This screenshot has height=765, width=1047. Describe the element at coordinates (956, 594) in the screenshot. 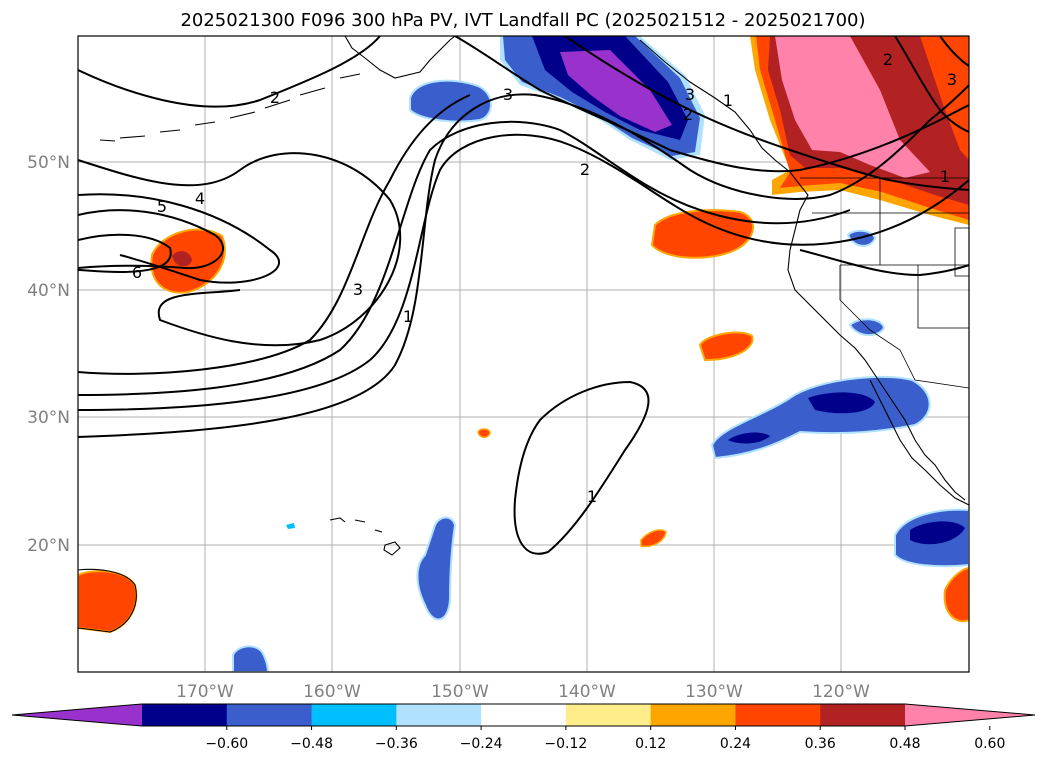

I see `positive-region-southeast` at that location.